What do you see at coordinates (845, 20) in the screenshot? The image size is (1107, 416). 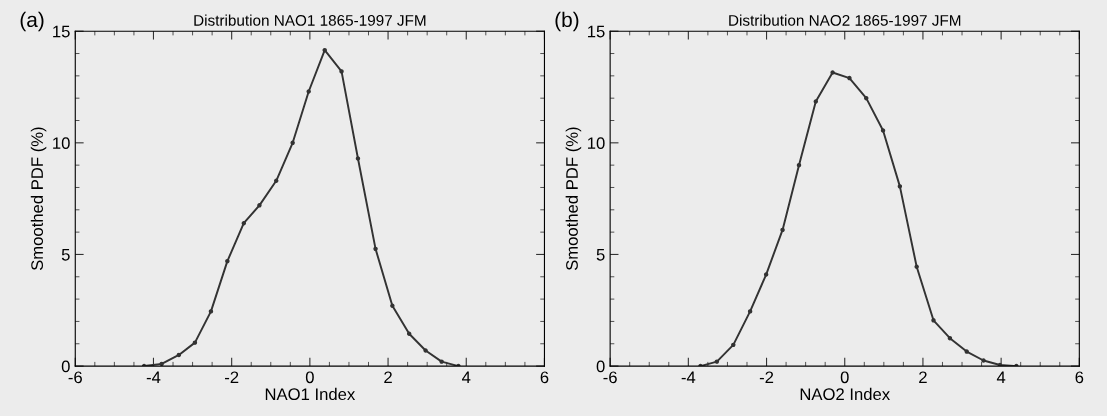 I see `chart-title: Distribution NAO2 1865-1997 JFM` at bounding box center [845, 20].